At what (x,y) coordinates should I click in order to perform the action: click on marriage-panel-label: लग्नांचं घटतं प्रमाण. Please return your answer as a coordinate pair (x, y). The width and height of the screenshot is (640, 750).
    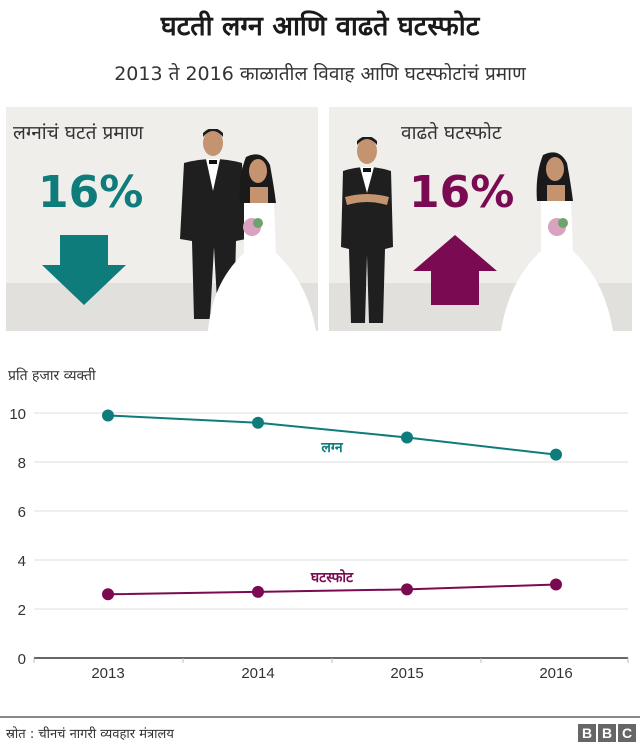
    Looking at the image, I should click on (78, 133).